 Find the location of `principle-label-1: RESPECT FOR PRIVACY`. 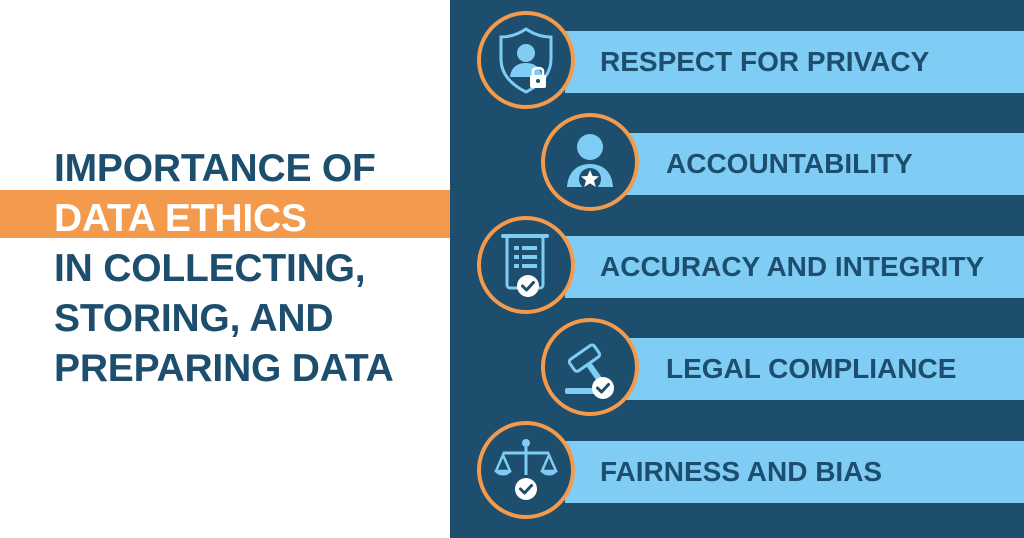

principle-label-1: RESPECT FOR PRIVACY is located at coordinates (765, 61).